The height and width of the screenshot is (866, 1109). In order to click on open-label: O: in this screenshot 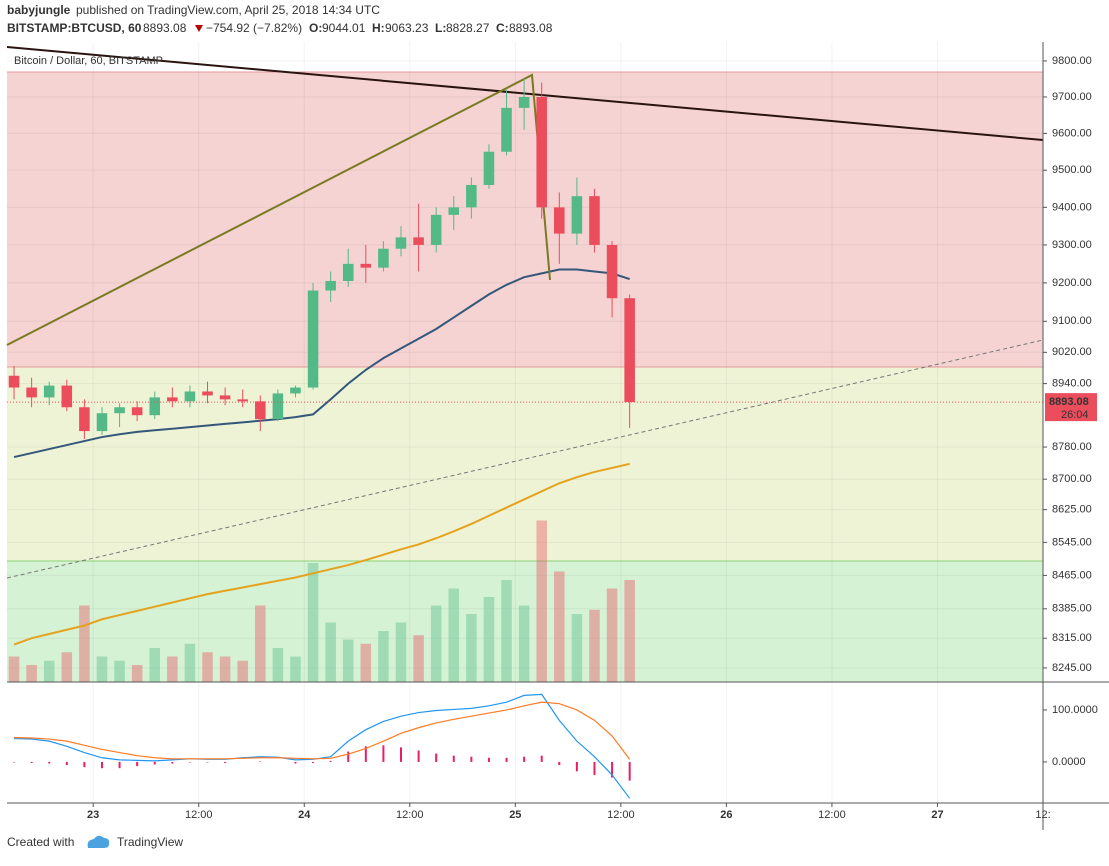, I will do `click(315, 28)`.